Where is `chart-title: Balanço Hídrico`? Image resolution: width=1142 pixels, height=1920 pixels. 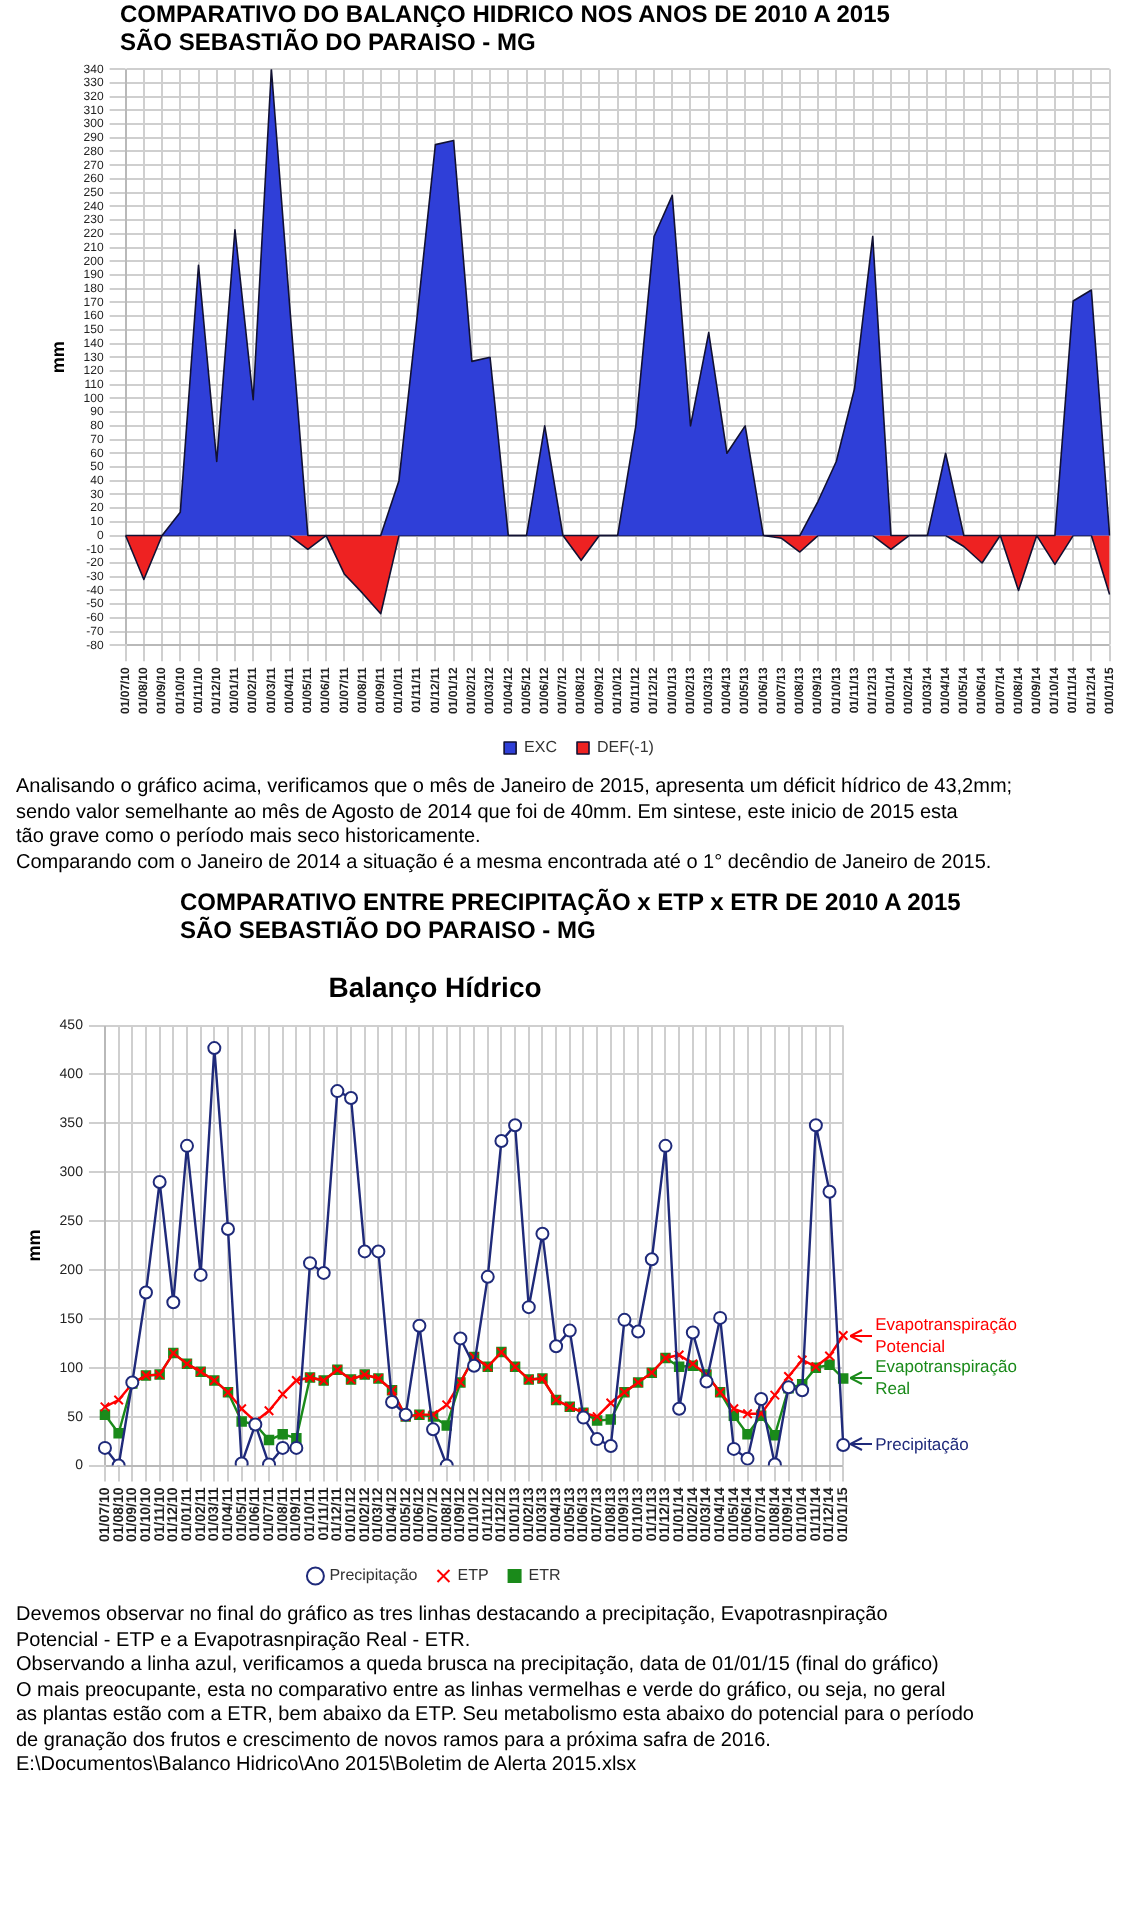
chart-title: Balanço Hídrico is located at coordinates (435, 986).